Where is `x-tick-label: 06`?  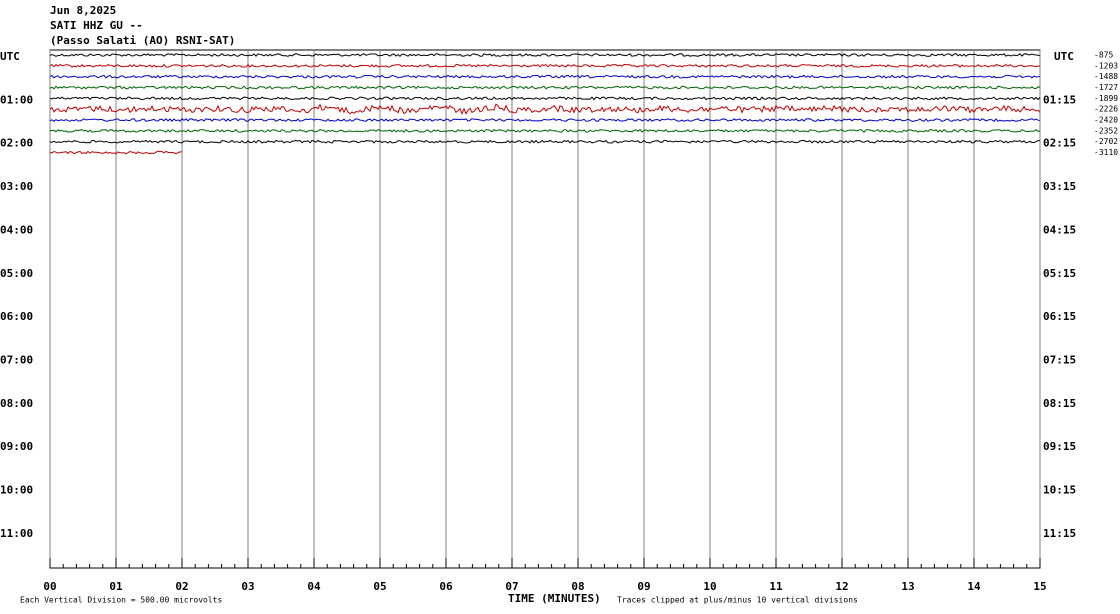
x-tick-label: 06 is located at coordinates (446, 586).